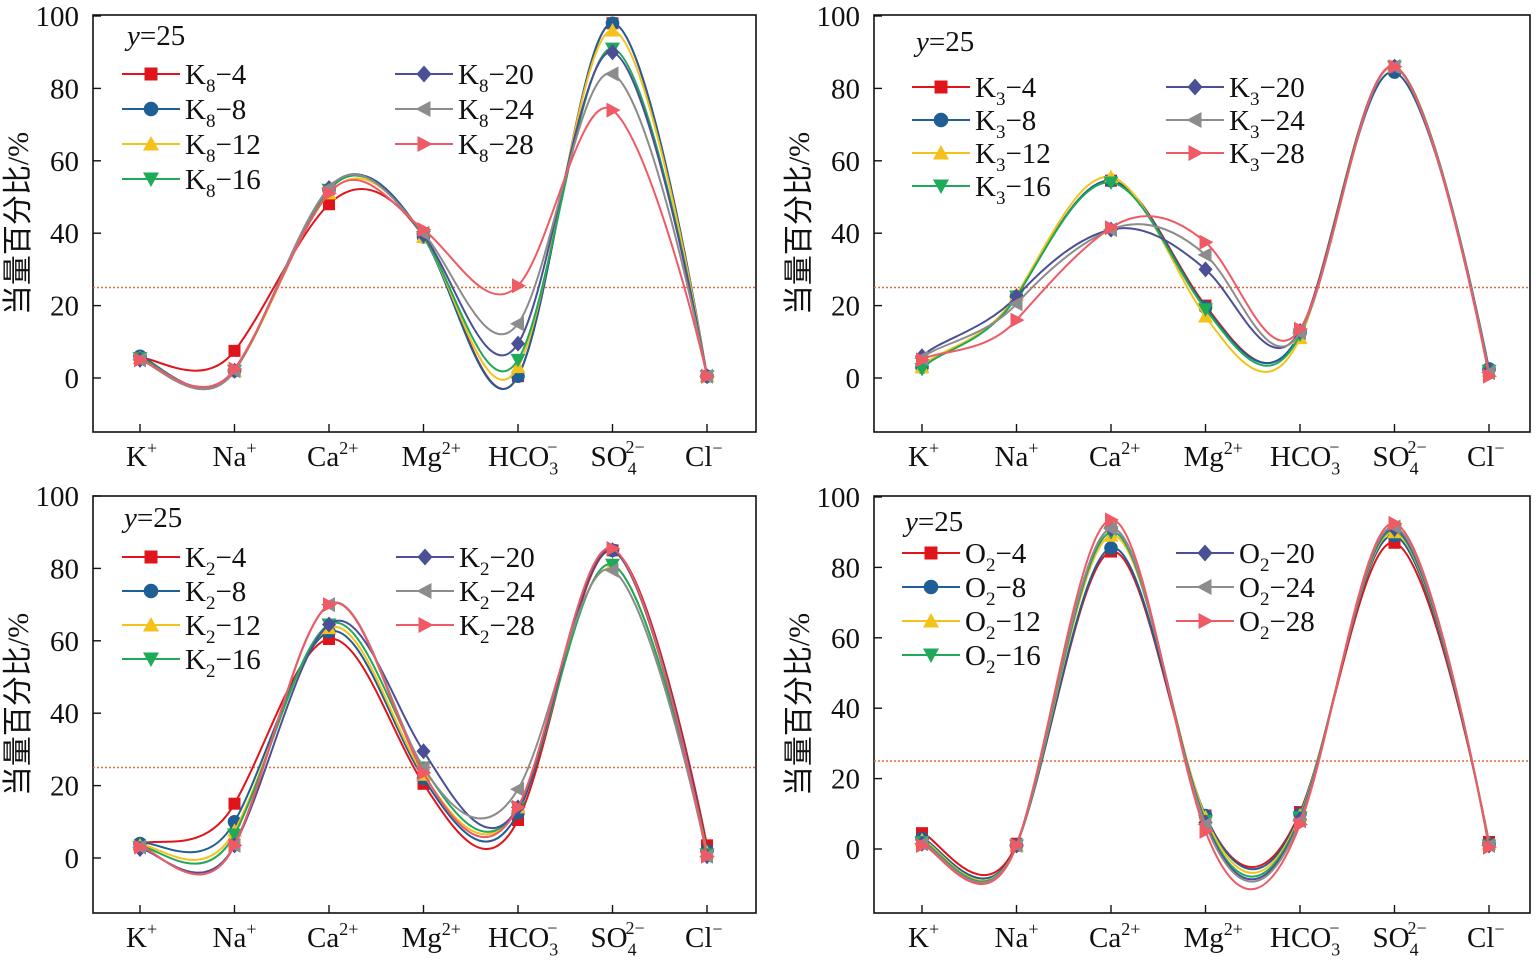 The image size is (1540, 962). I want to click on y-tick-label: 100, so click(58, 497).